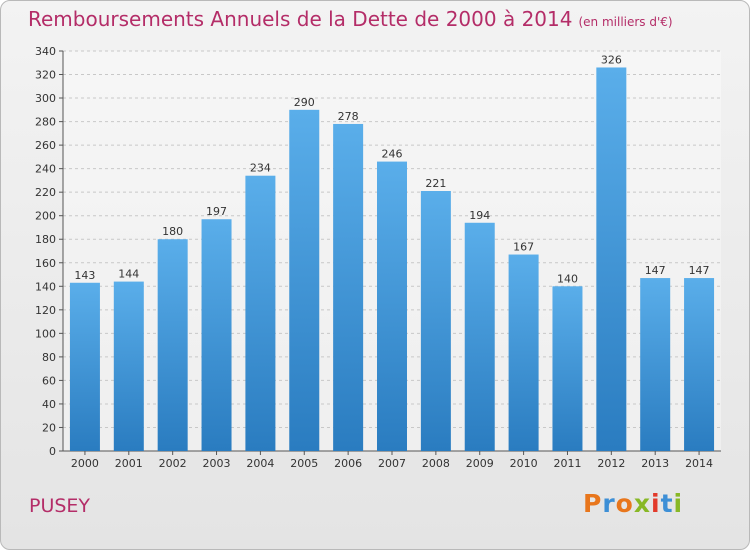  What do you see at coordinates (699, 463) in the screenshot?
I see `x-tick-label: 2014` at bounding box center [699, 463].